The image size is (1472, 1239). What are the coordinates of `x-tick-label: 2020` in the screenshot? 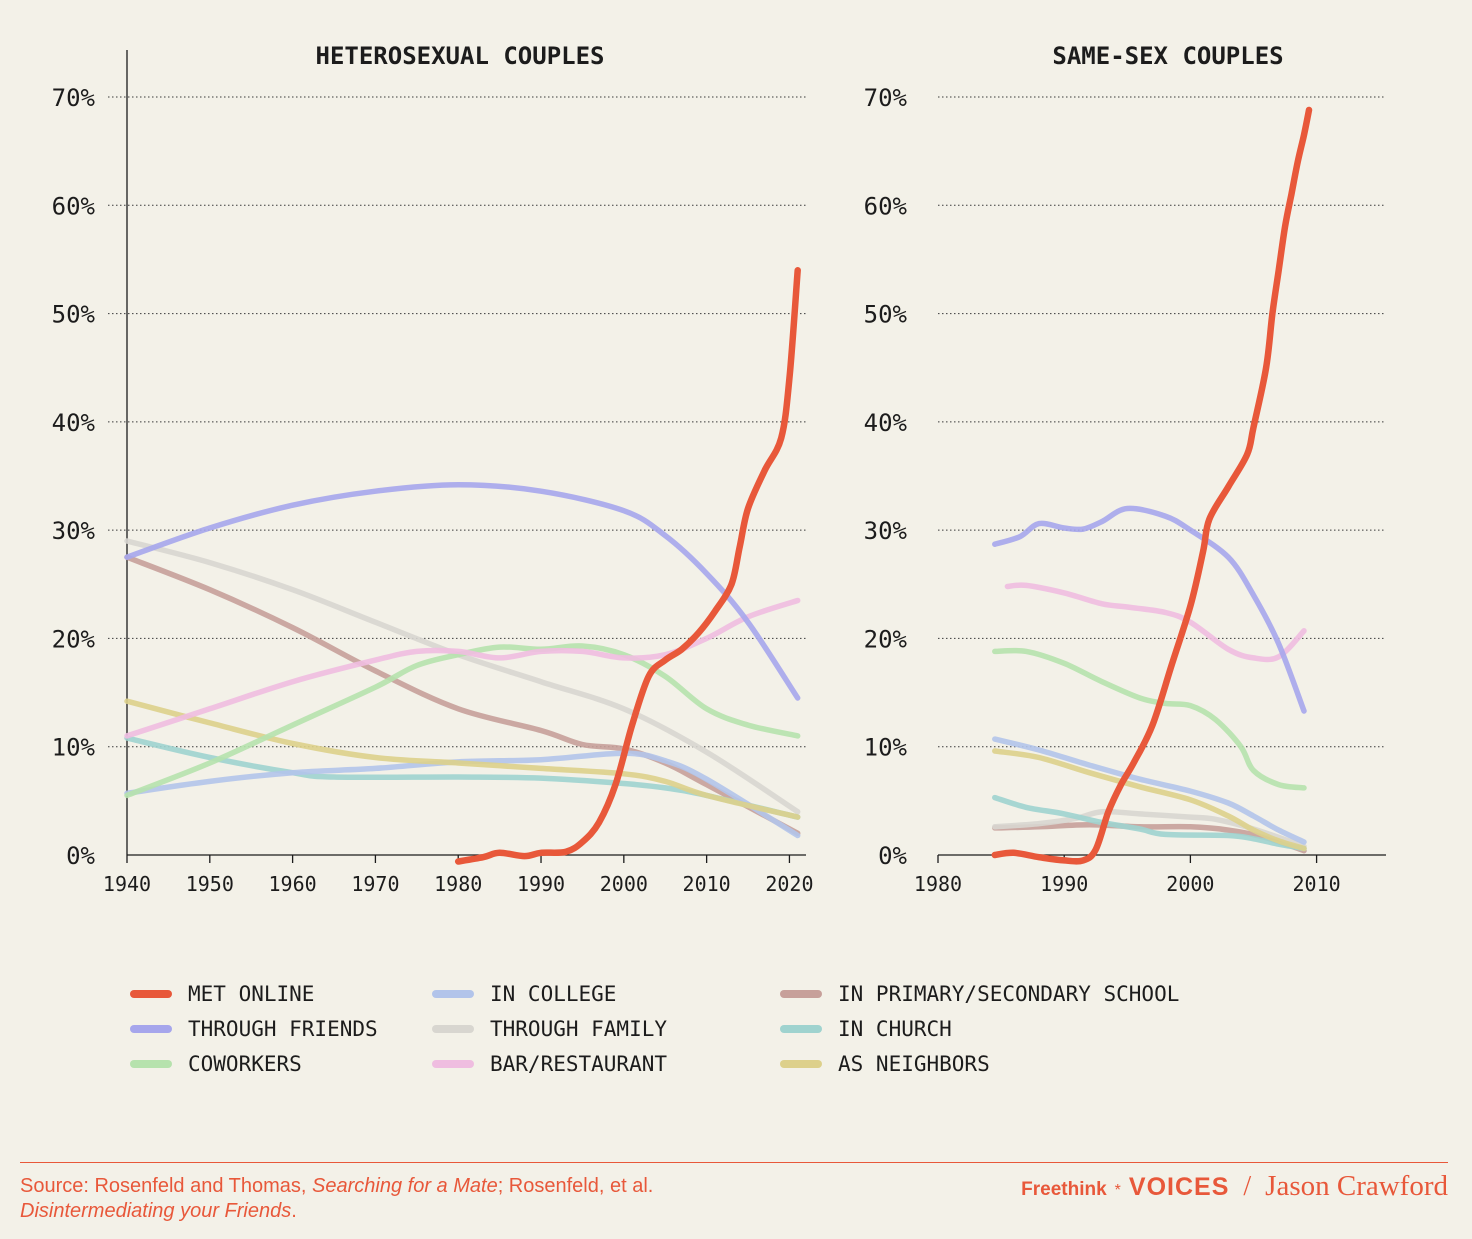 It's located at (789, 884).